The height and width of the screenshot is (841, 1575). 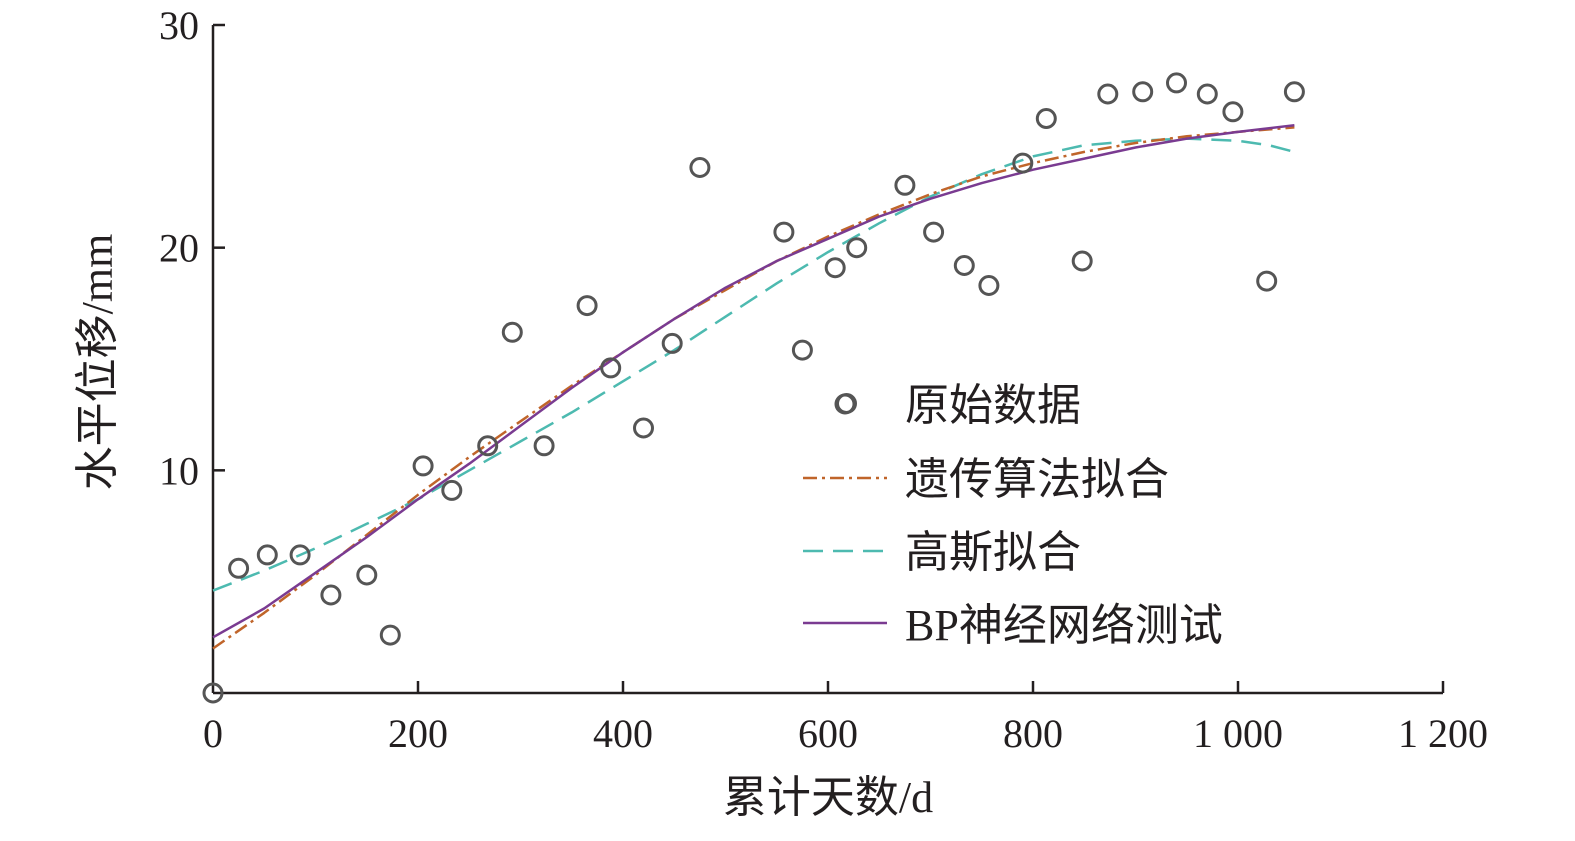 I want to click on y-axis-title: 水平位移/mm, so click(x=97, y=362).